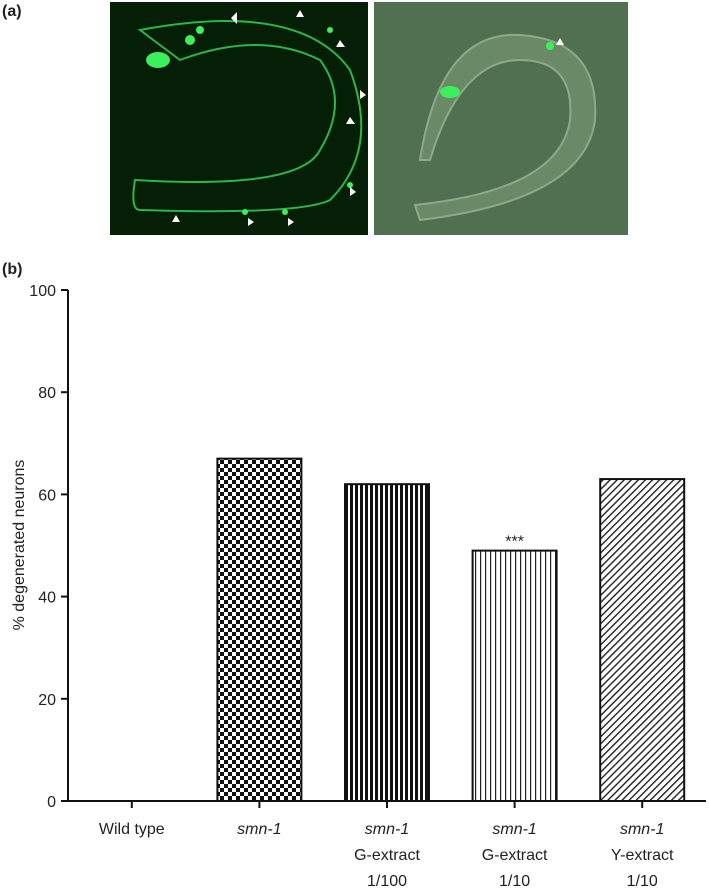 This screenshot has height=888, width=709. Describe the element at coordinates (387, 880) in the screenshot. I see `x-tick-label: 1/100` at that location.